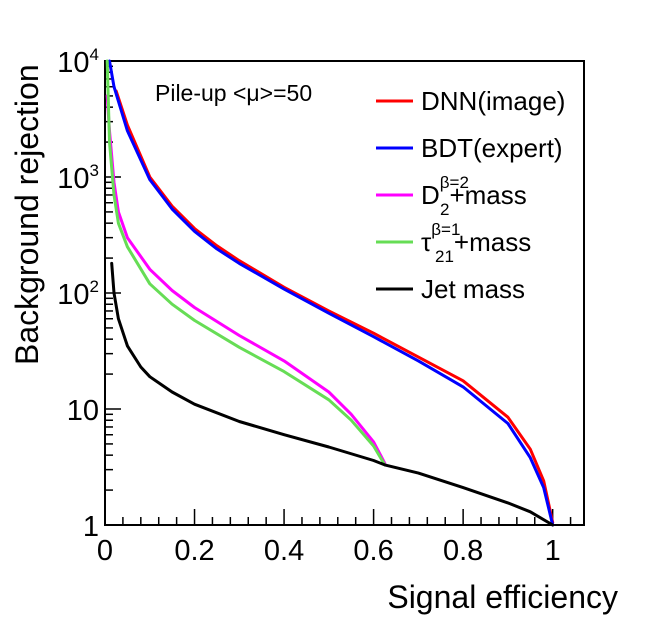 This screenshot has height=633, width=664. I want to click on y-tick-label: 10⁴, so click(78, 62).